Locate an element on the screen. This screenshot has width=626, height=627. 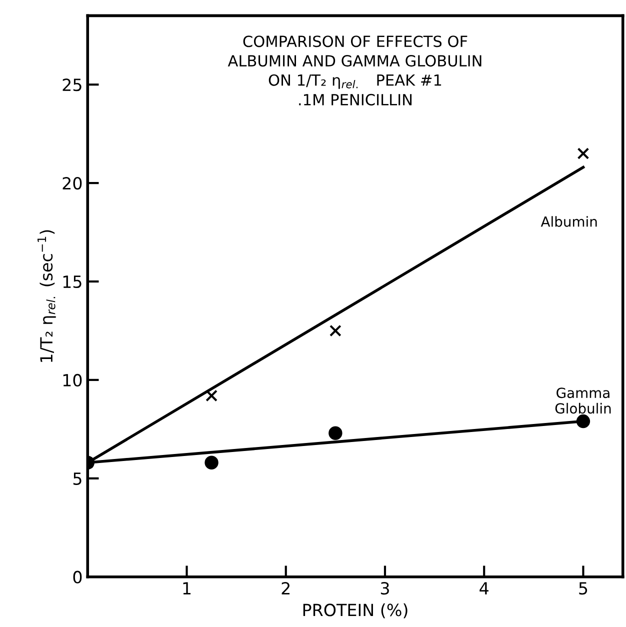
series-label: Gamma Globulin is located at coordinates (583, 401).